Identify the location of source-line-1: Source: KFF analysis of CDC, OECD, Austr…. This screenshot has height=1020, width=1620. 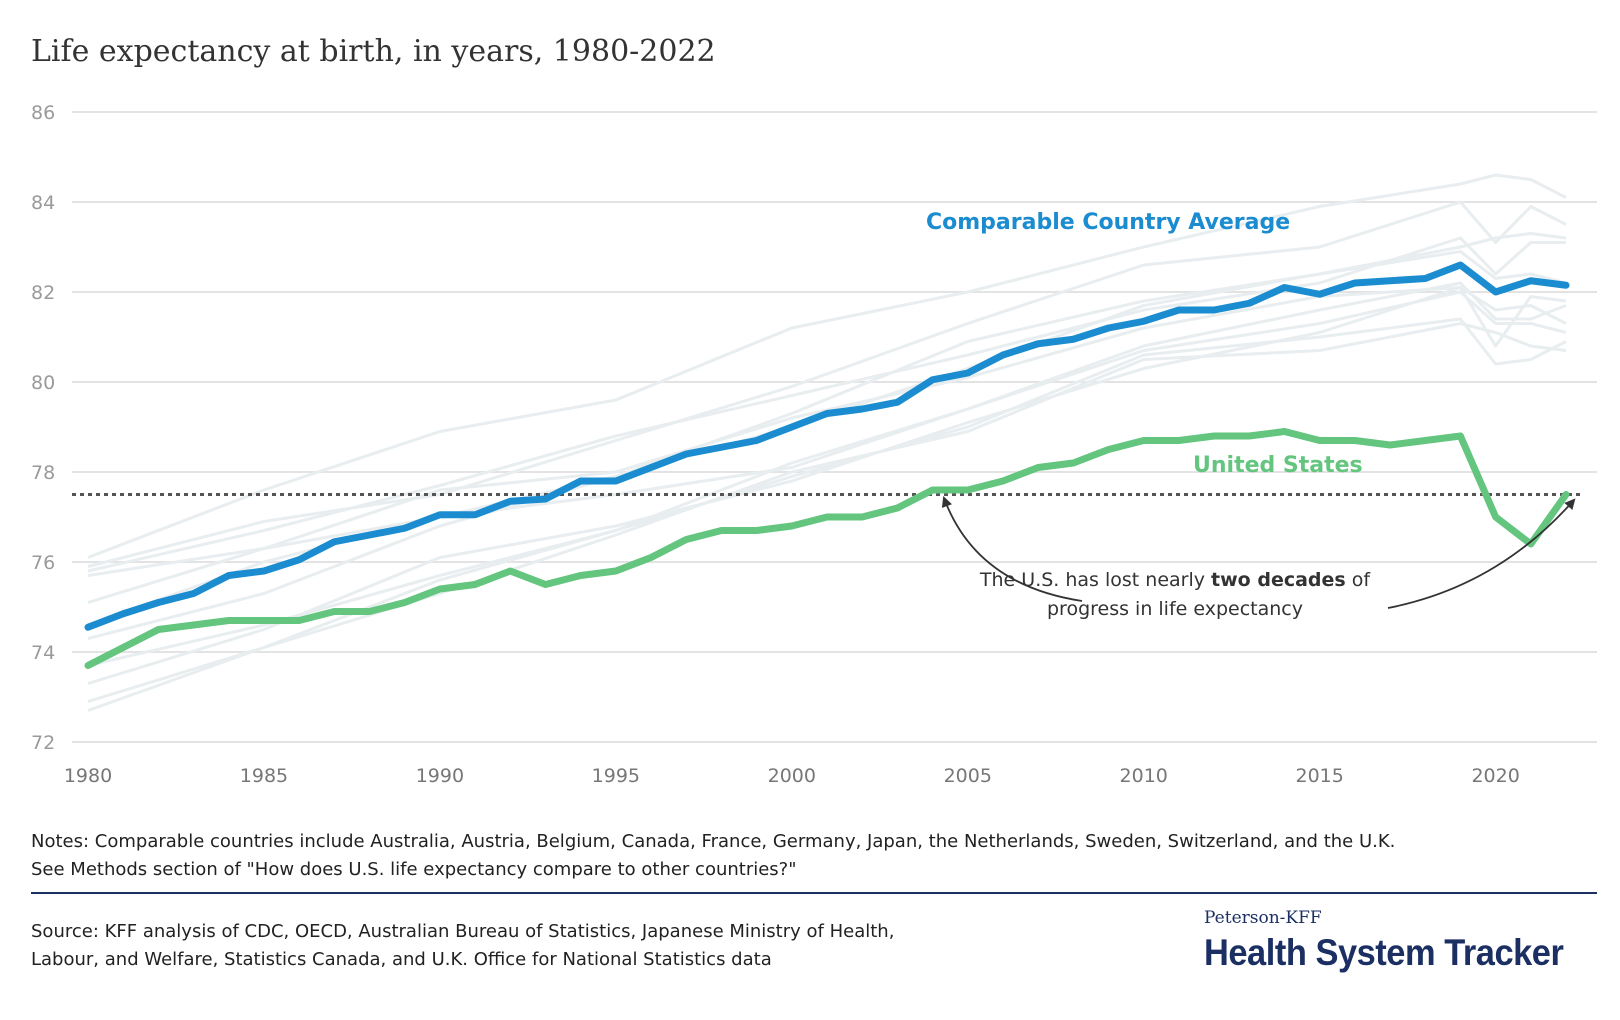
(463, 931).